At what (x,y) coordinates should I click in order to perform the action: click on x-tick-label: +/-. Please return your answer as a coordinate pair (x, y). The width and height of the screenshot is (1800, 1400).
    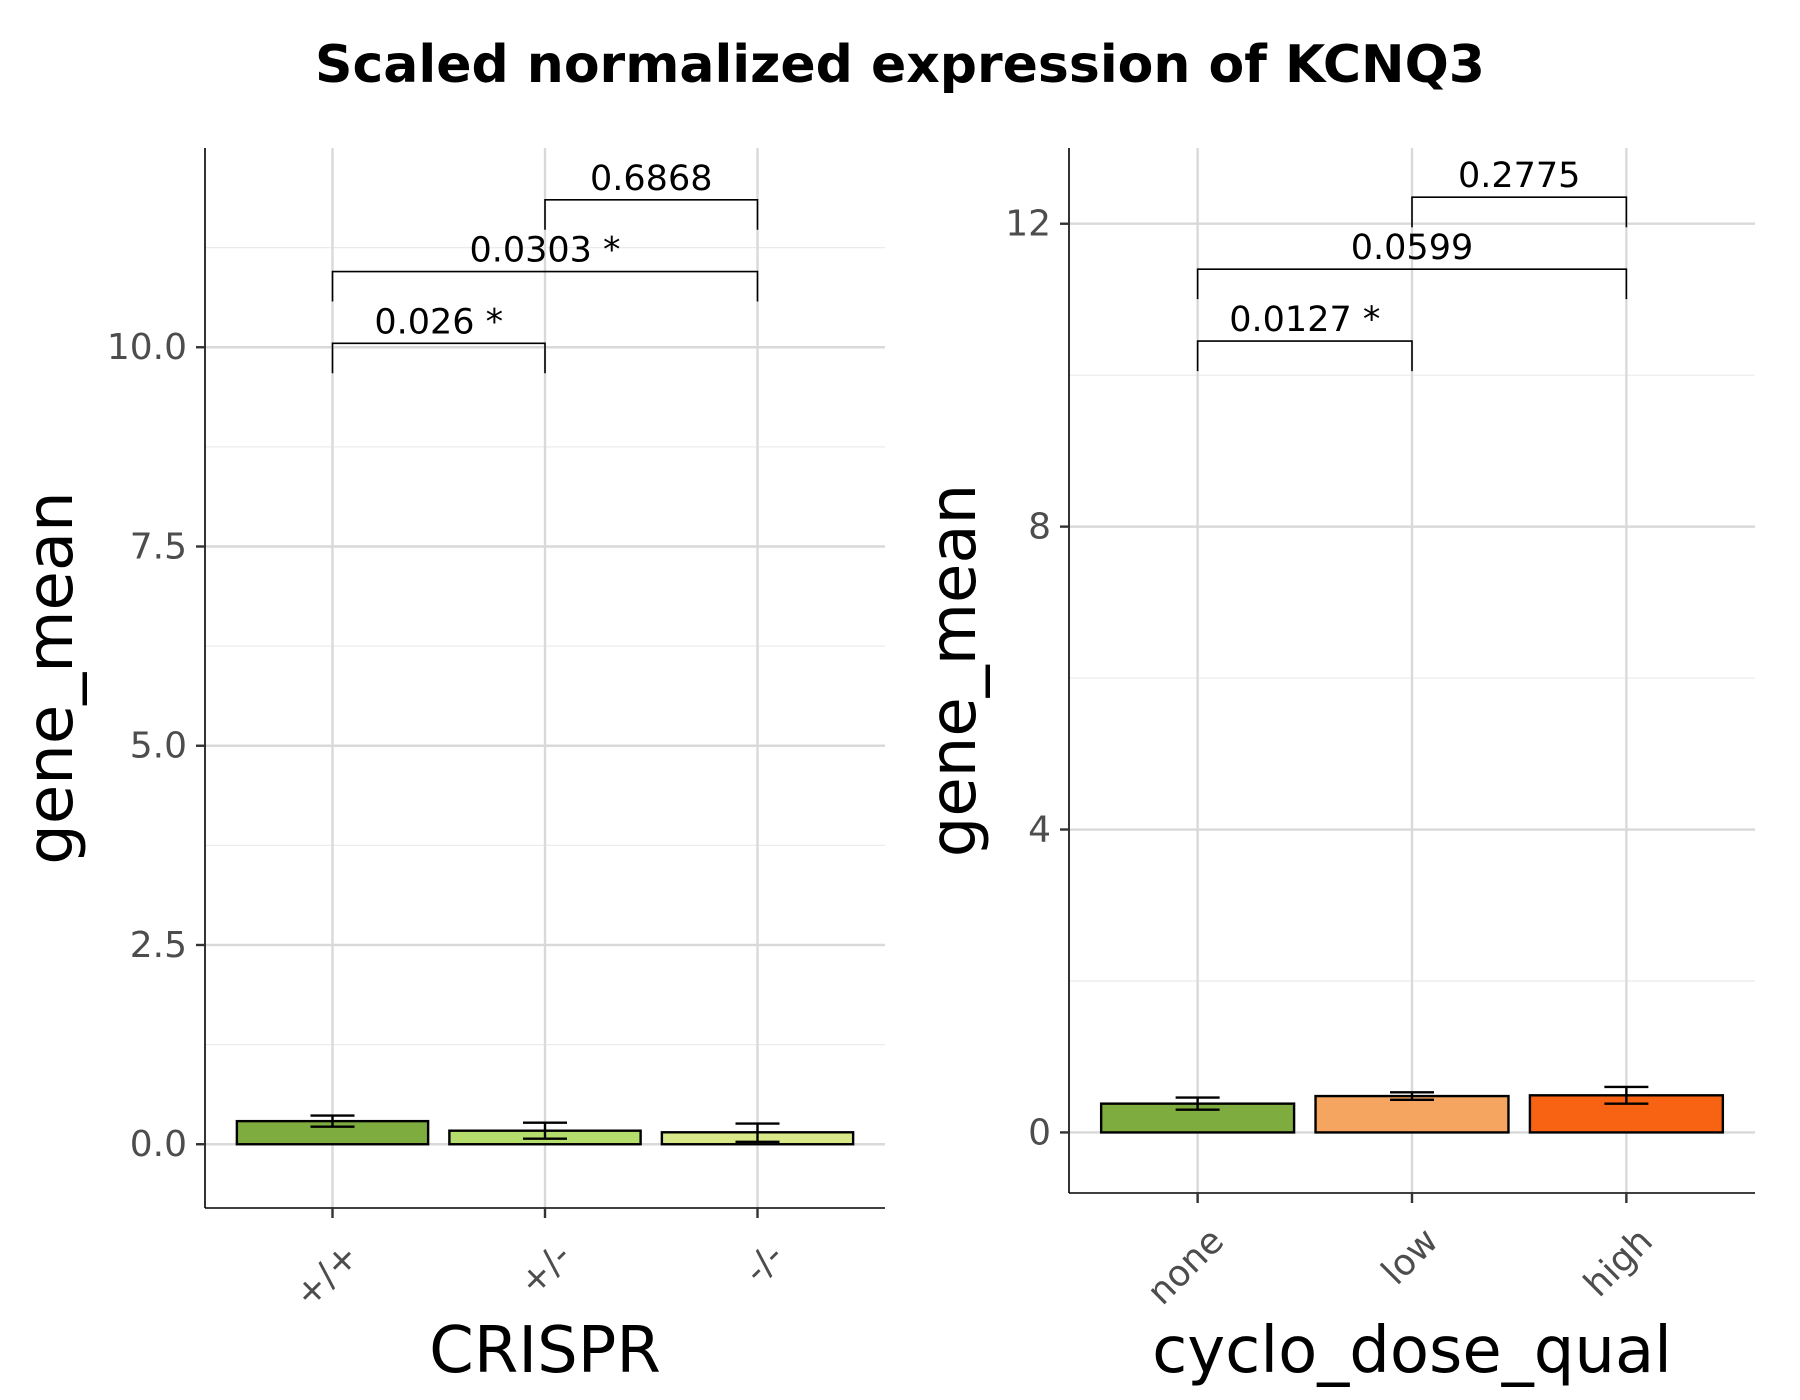
    Looking at the image, I should click on (545, 1269).